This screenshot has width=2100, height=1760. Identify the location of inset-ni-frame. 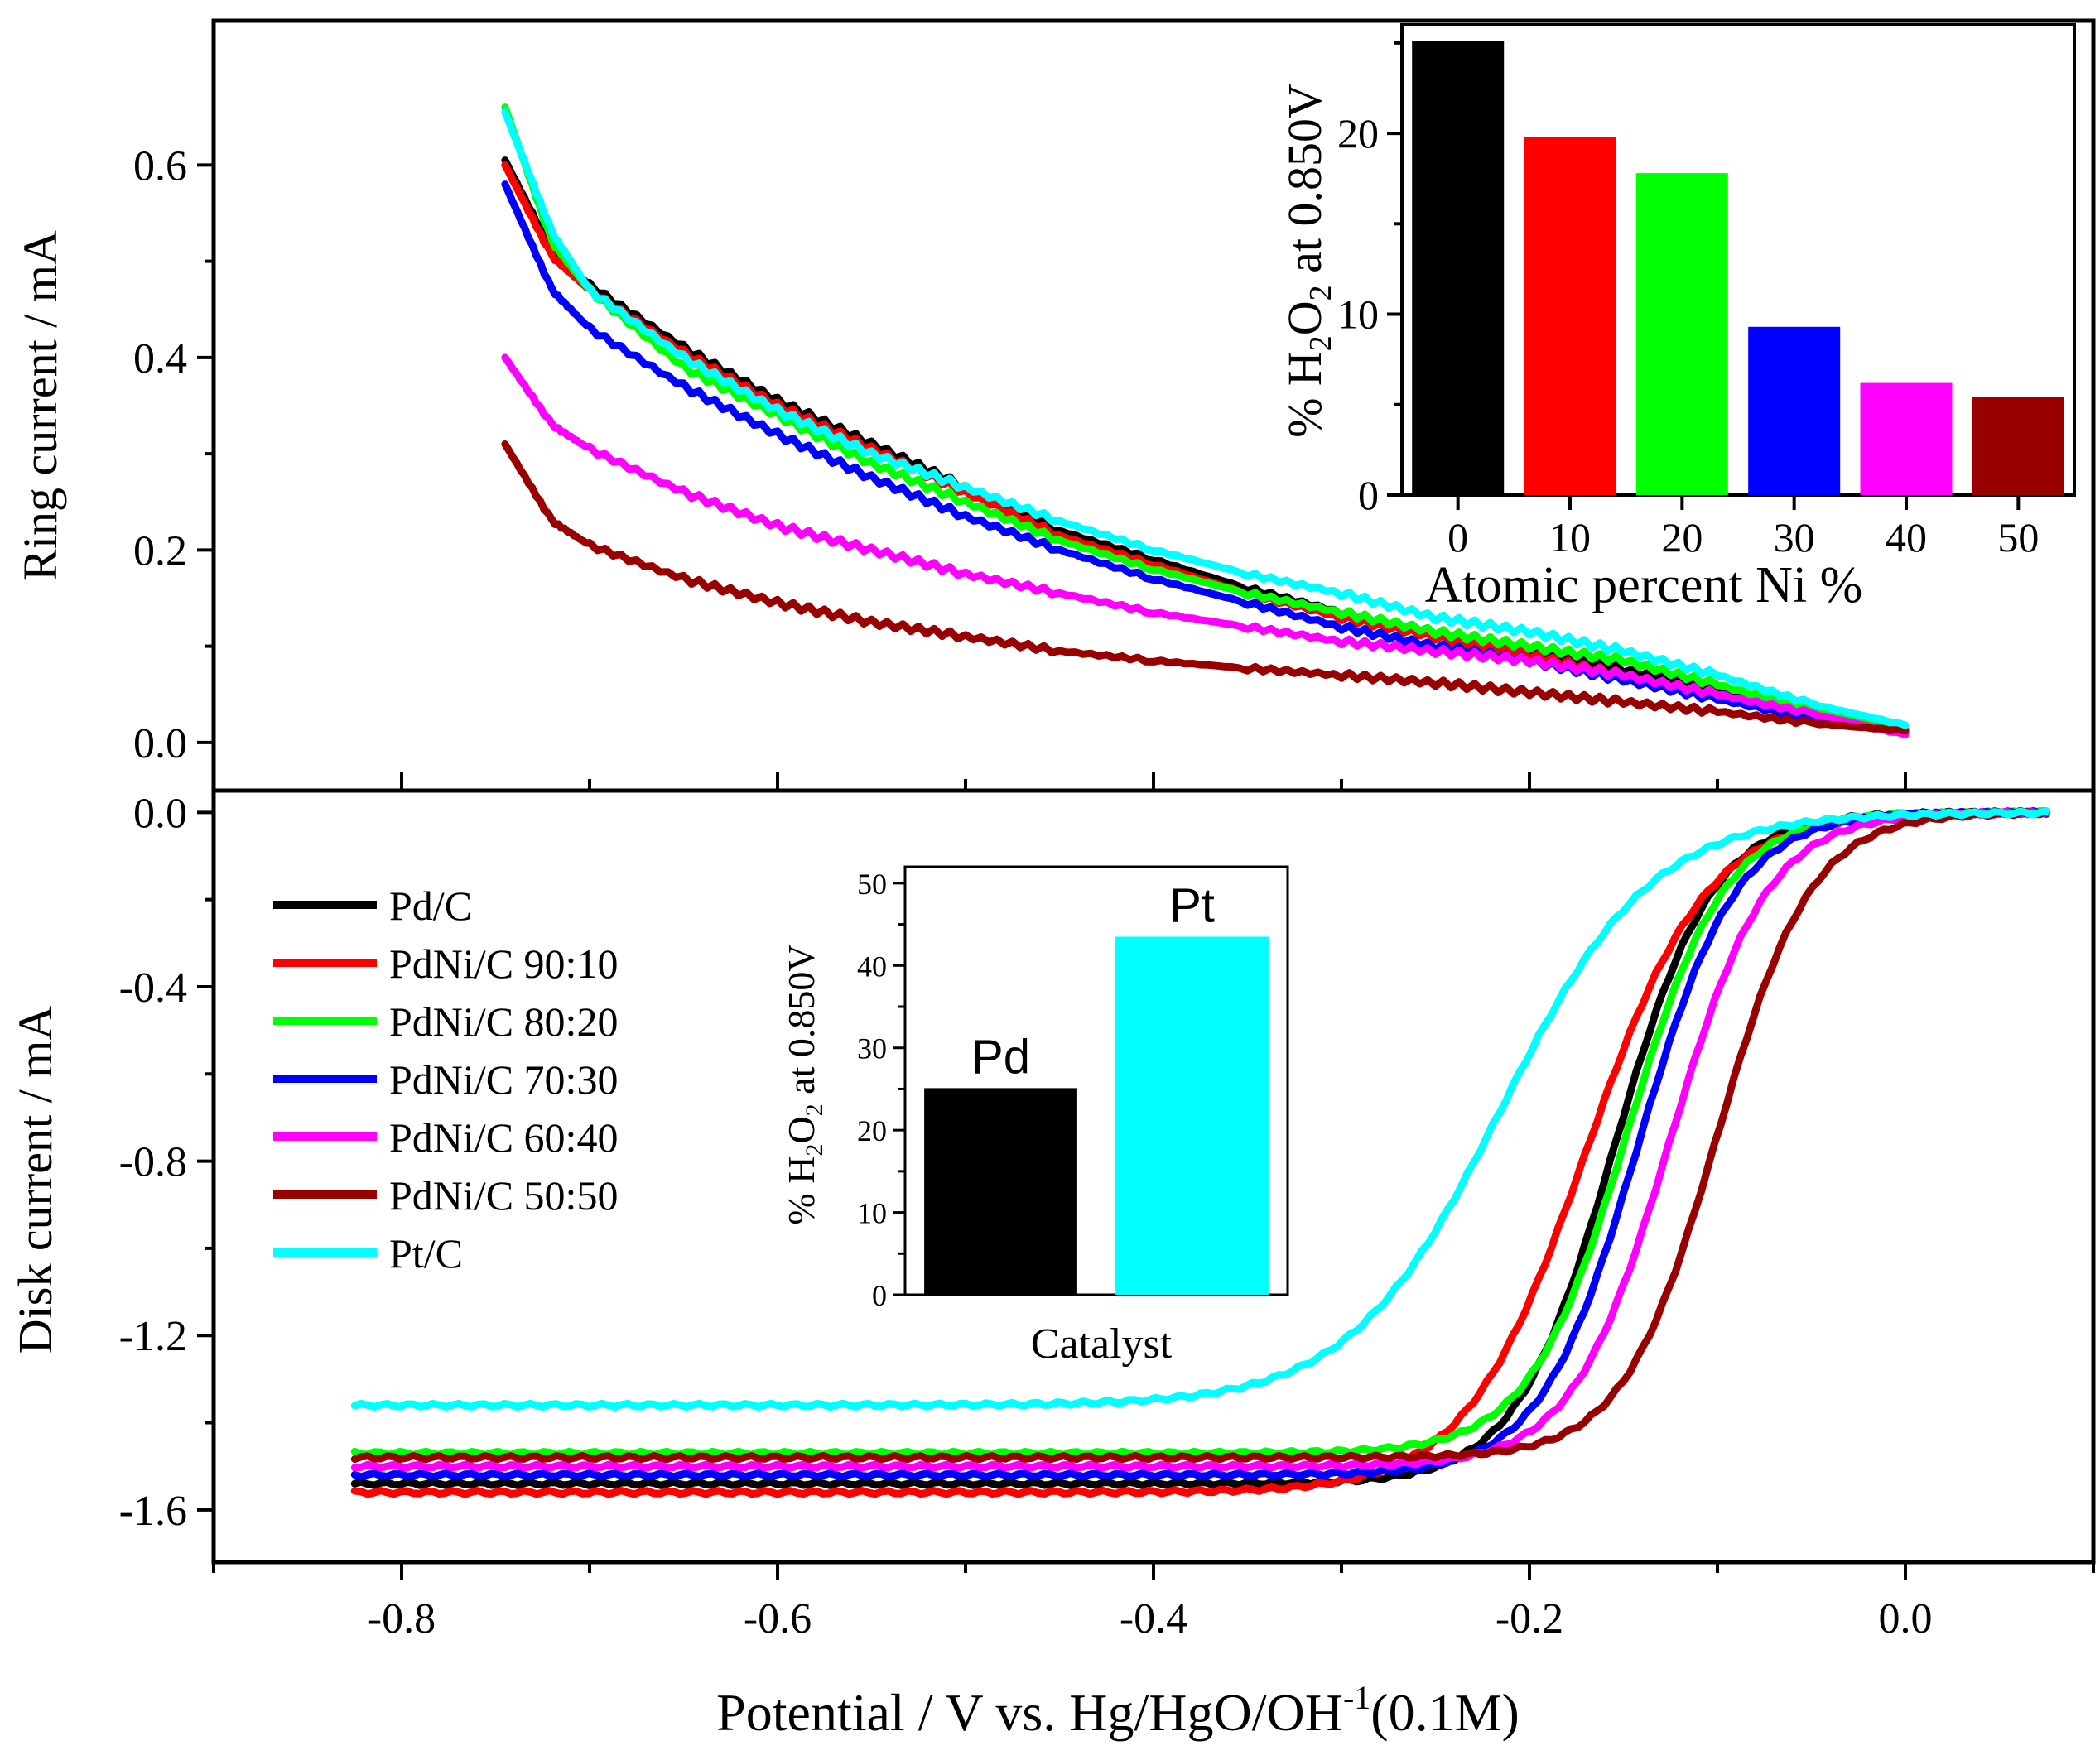
(1738, 260).